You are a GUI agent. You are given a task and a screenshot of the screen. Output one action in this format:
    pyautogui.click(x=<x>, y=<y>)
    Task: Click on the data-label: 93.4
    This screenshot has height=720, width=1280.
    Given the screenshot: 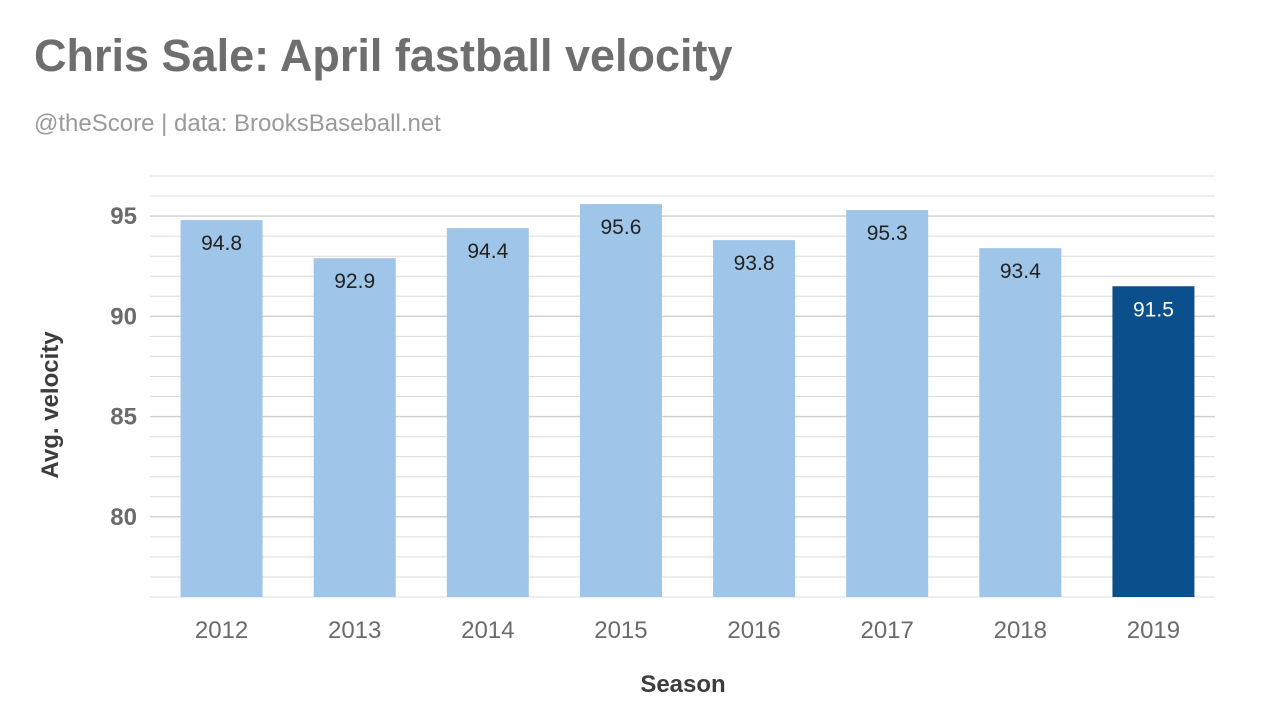 What is the action you would take?
    pyautogui.click(x=1020, y=271)
    